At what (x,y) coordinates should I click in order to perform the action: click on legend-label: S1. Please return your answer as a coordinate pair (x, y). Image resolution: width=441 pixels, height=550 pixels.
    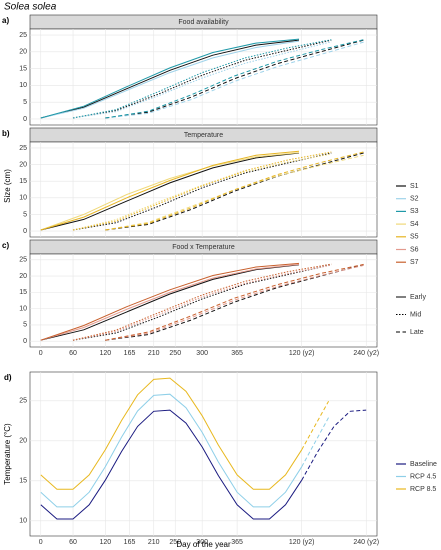
    Looking at the image, I should click on (414, 186).